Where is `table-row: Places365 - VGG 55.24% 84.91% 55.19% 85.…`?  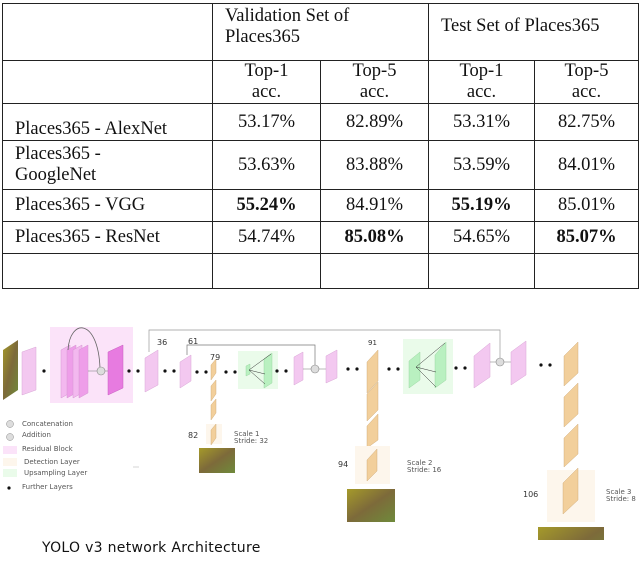
table-row: Places365 - VGG 55.24% 84.91% 55.19% 85.… is located at coordinates (320, 205).